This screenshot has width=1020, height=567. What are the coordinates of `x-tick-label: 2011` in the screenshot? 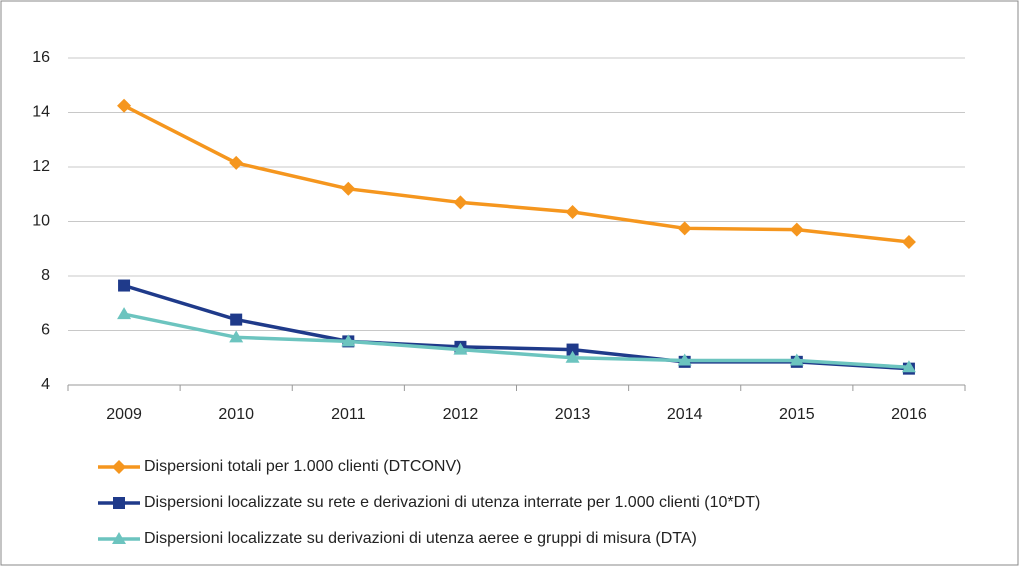 It's located at (348, 414).